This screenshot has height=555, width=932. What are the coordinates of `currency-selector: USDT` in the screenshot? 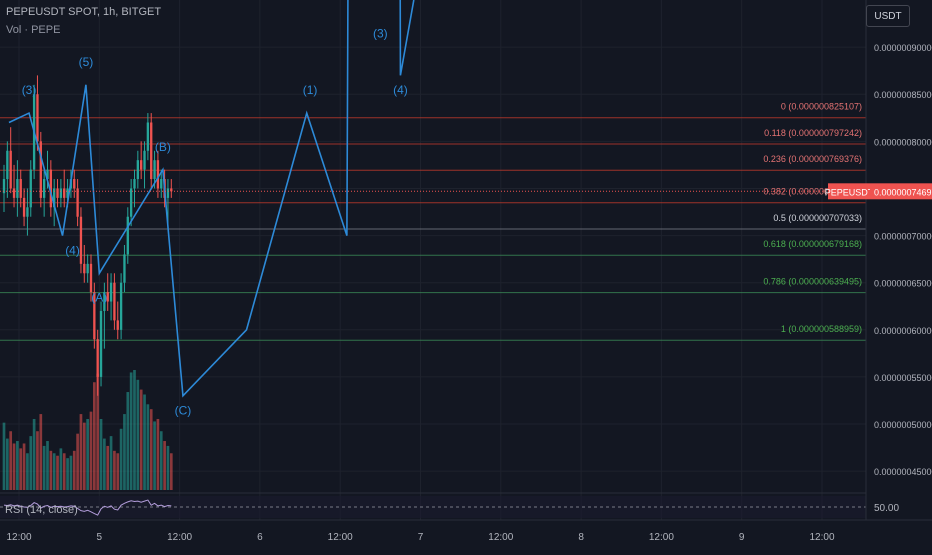 It's located at (888, 16).